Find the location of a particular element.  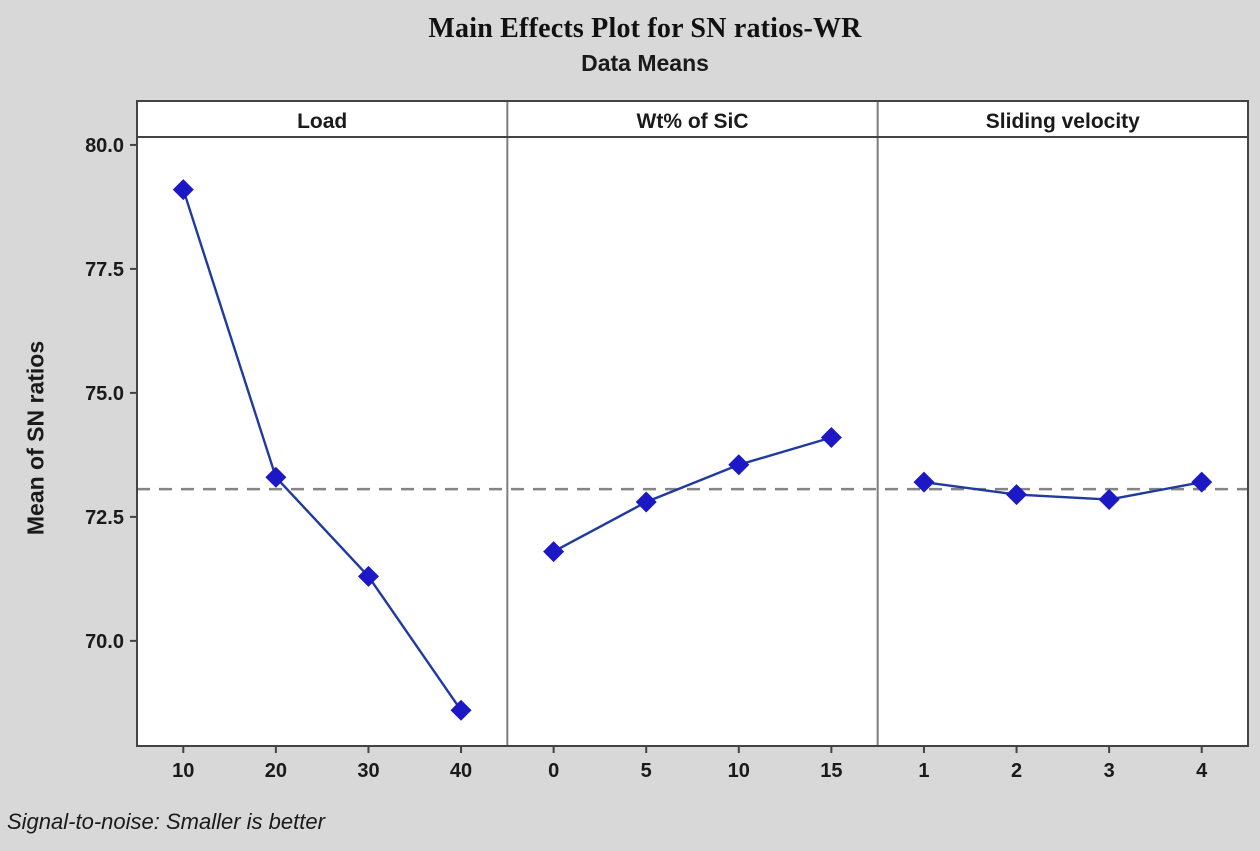

x-tick-label: 15 is located at coordinates (831, 771).